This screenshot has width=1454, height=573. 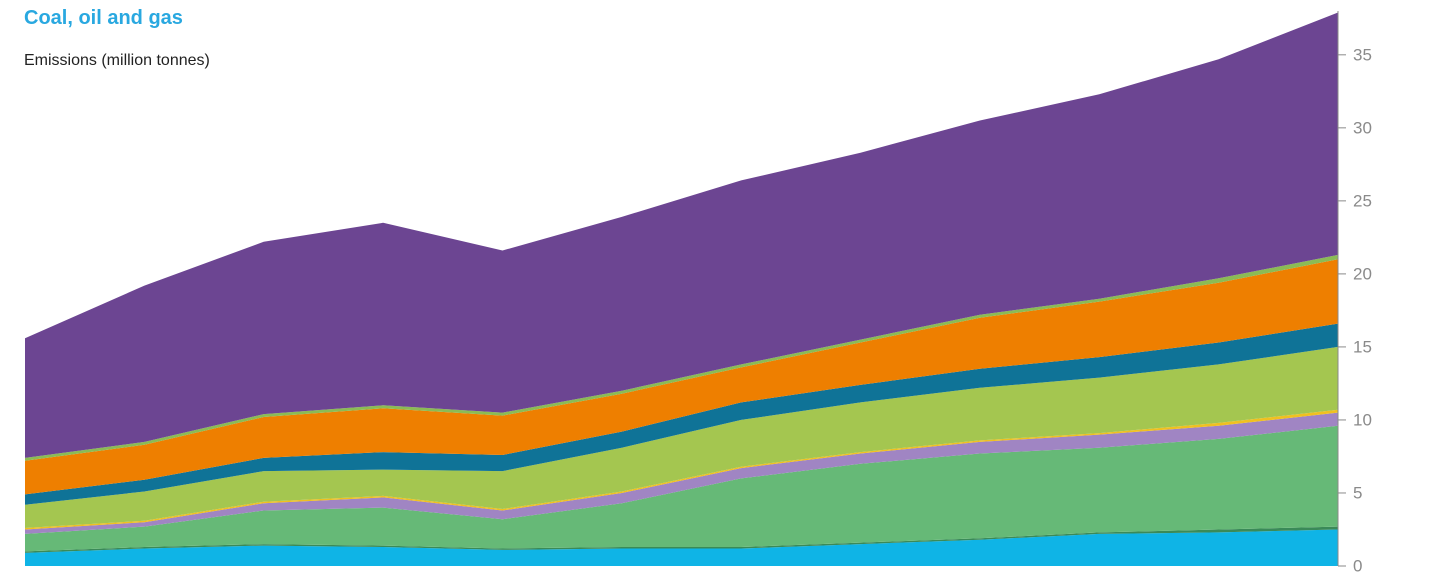 I want to click on y-tick-label: 5, so click(x=1357, y=492).